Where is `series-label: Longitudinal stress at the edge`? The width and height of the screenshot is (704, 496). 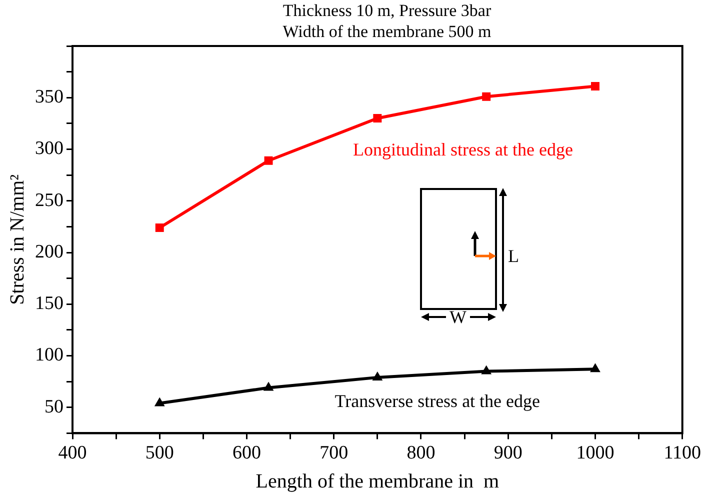 series-label: Longitudinal stress at the edge is located at coordinates (463, 149).